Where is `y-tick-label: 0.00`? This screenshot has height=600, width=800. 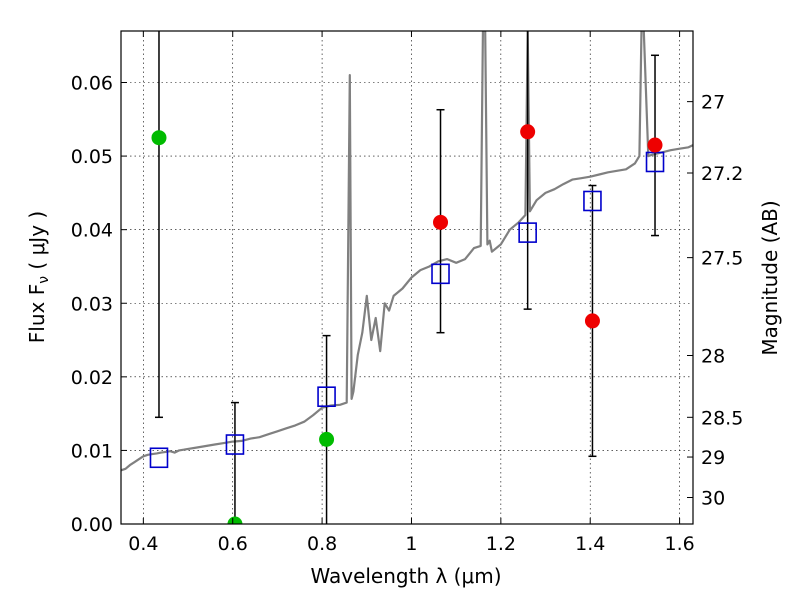
y-tick-label: 0.00 is located at coordinates (92, 525).